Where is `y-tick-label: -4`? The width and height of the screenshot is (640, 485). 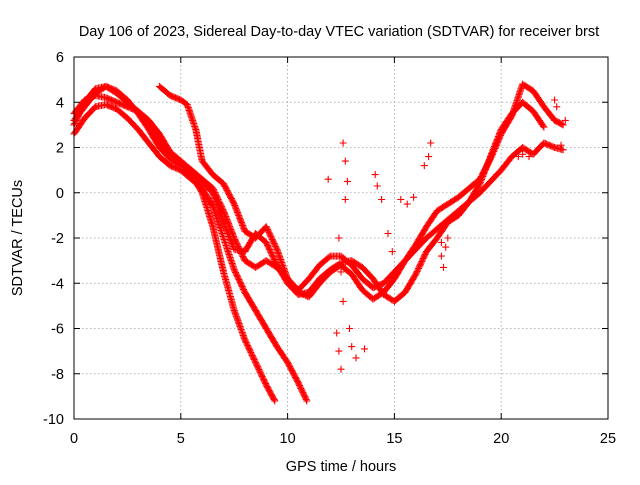 y-tick-label: -4 is located at coordinates (57, 284).